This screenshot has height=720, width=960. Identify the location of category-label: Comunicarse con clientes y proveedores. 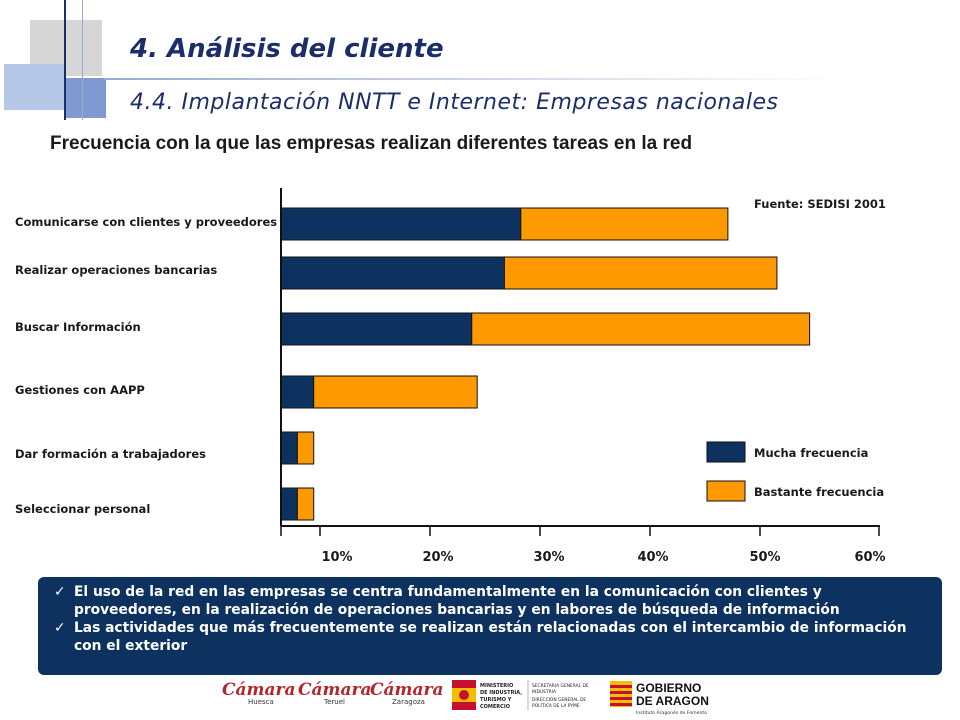
(146, 222).